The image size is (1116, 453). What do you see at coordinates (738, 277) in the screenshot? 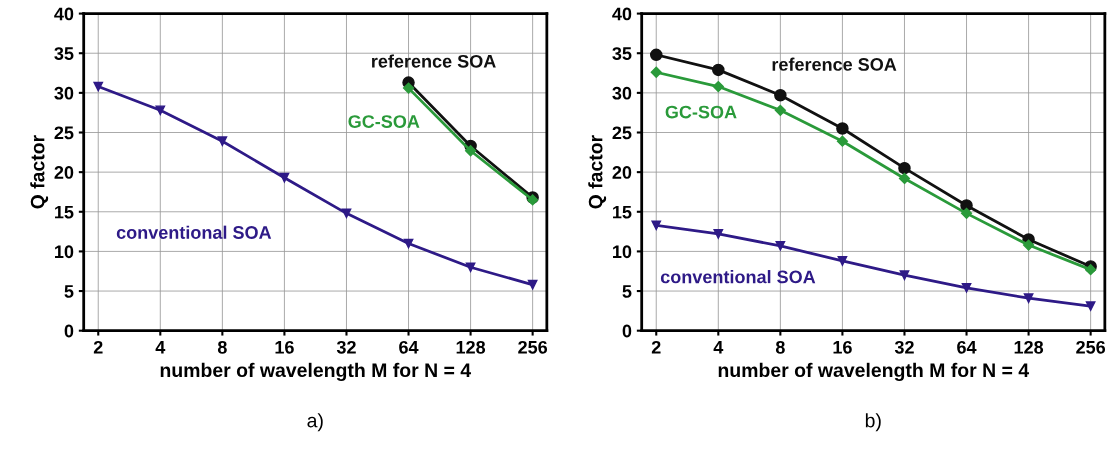
I see `series-label: conventional SOA` at bounding box center [738, 277].